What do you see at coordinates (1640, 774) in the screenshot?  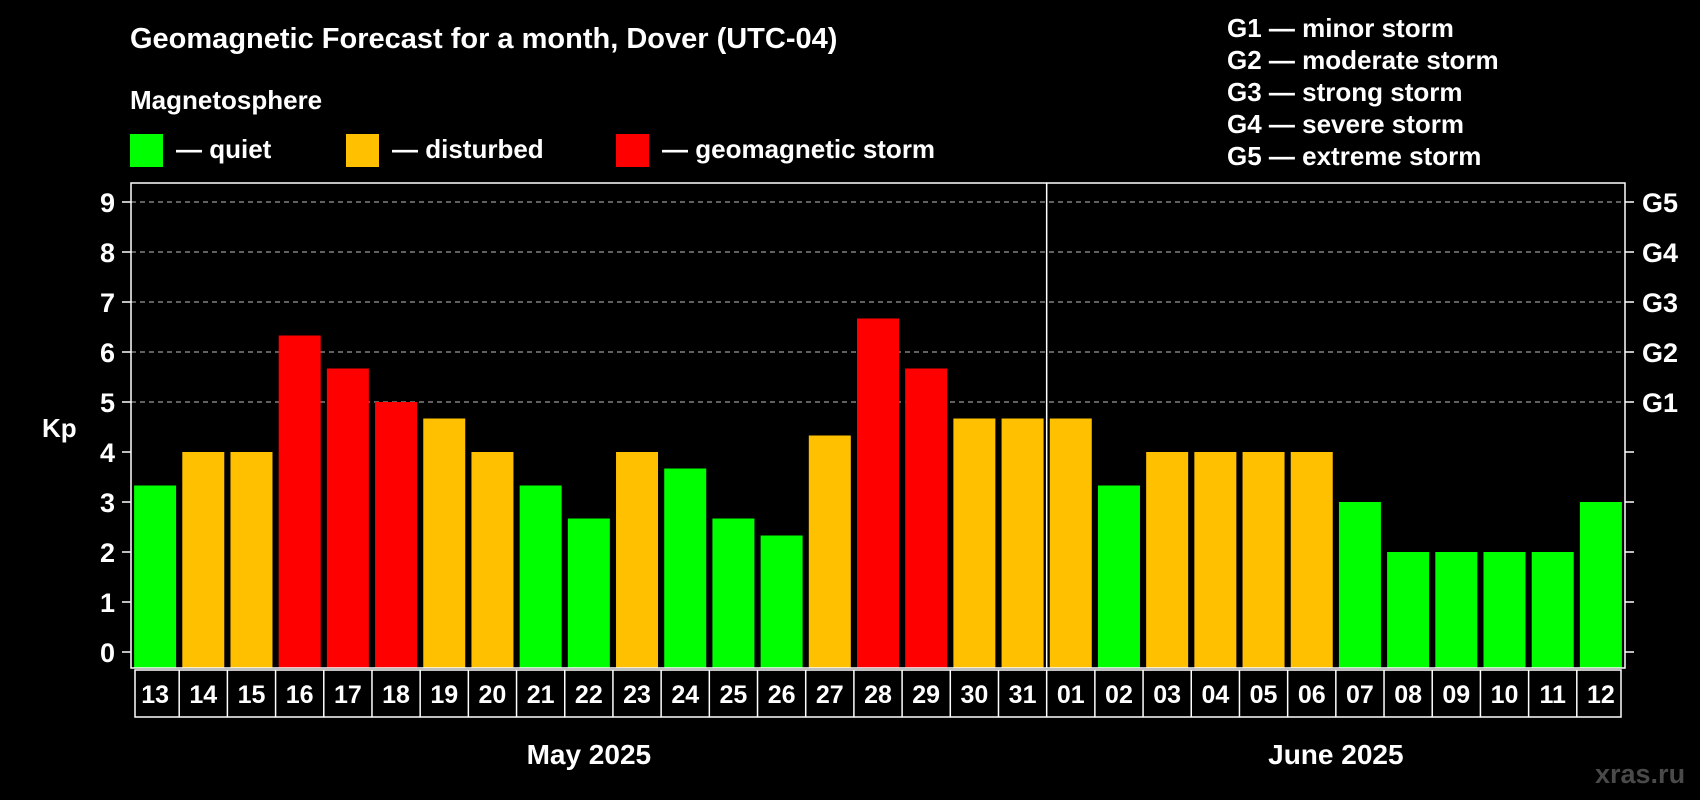 I see `watermark: xras.ru` at bounding box center [1640, 774].